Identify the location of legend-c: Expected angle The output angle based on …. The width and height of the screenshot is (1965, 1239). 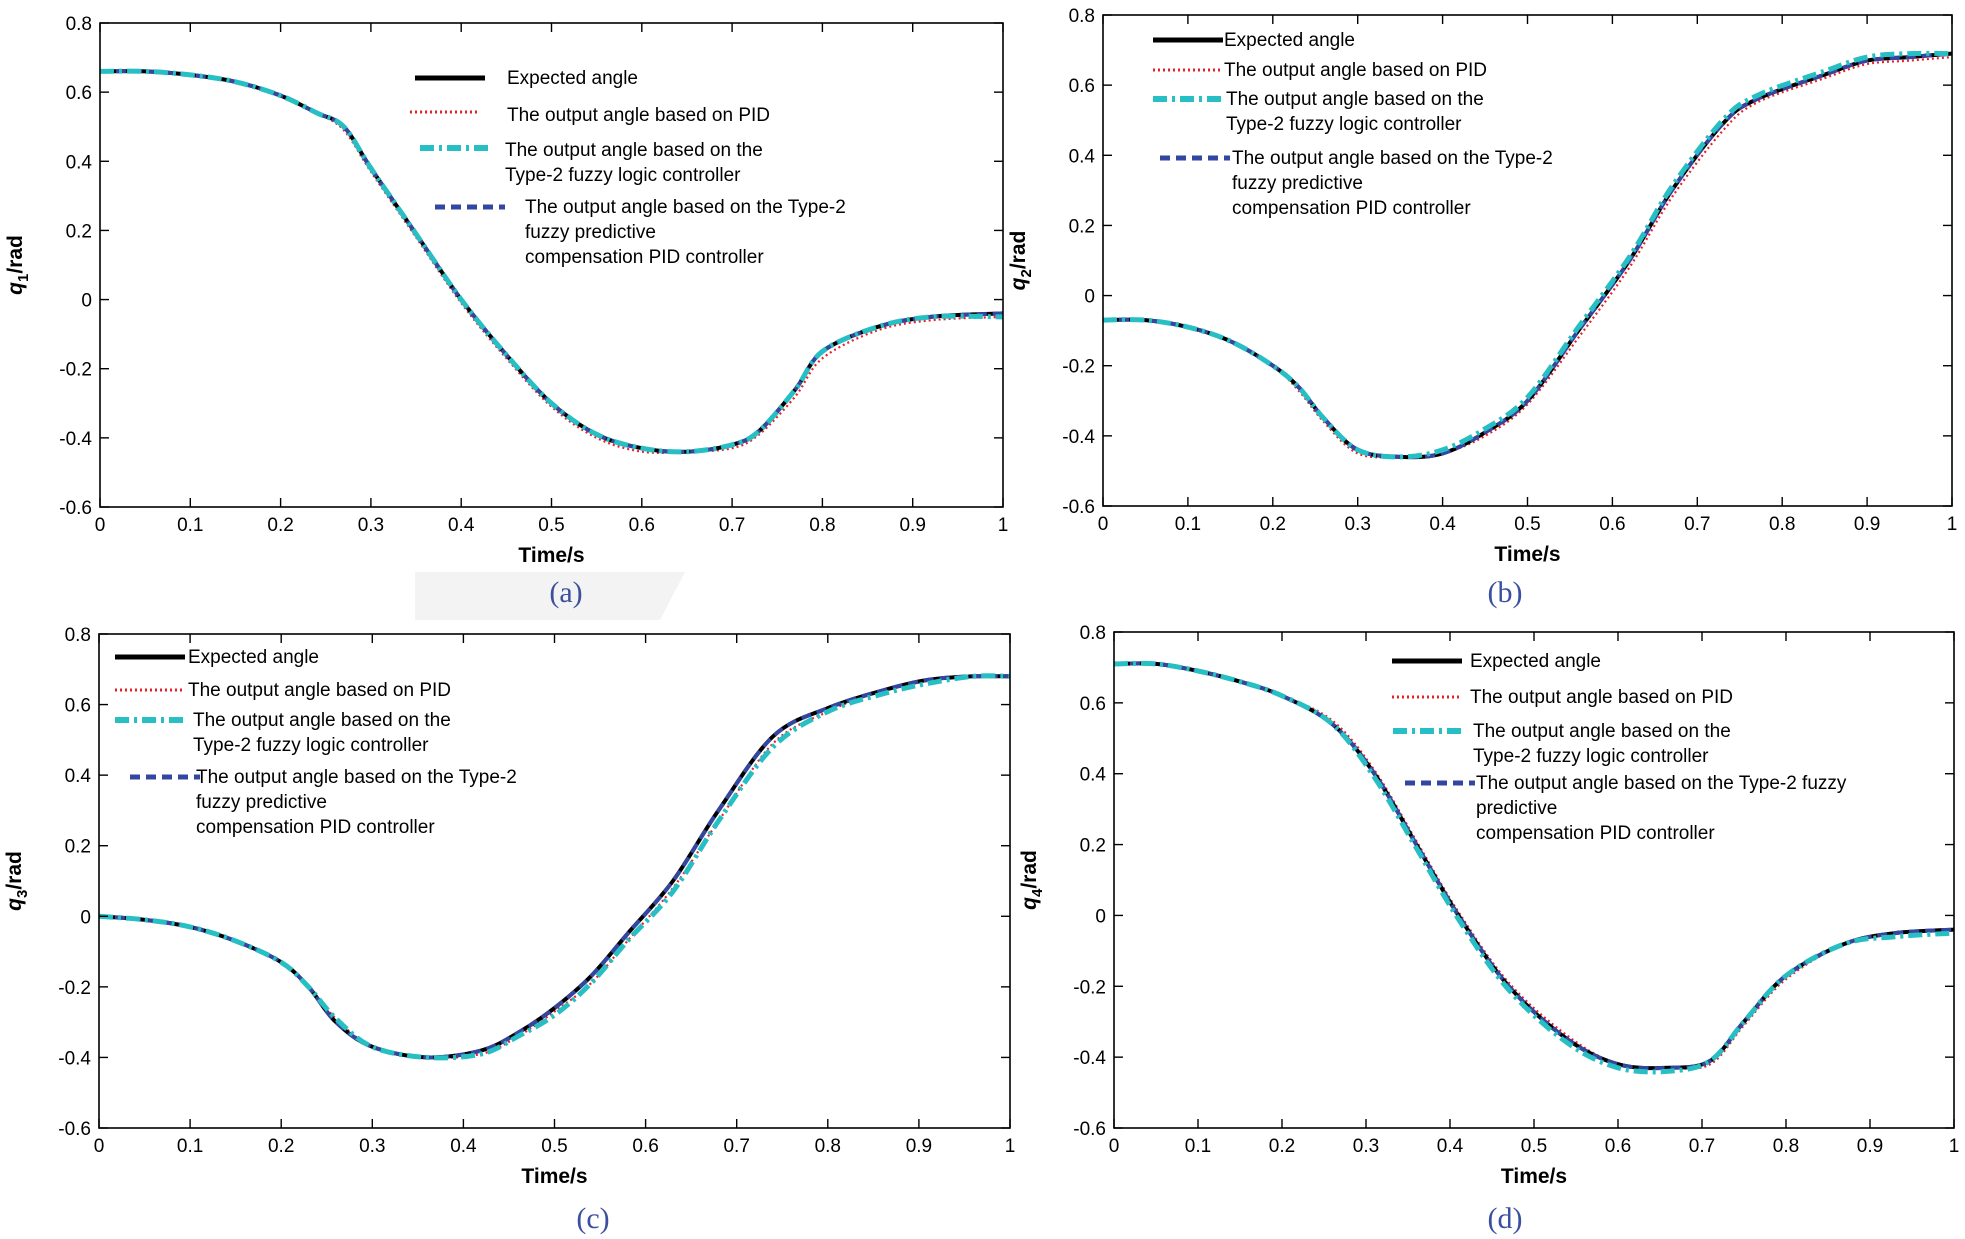
(316, 742).